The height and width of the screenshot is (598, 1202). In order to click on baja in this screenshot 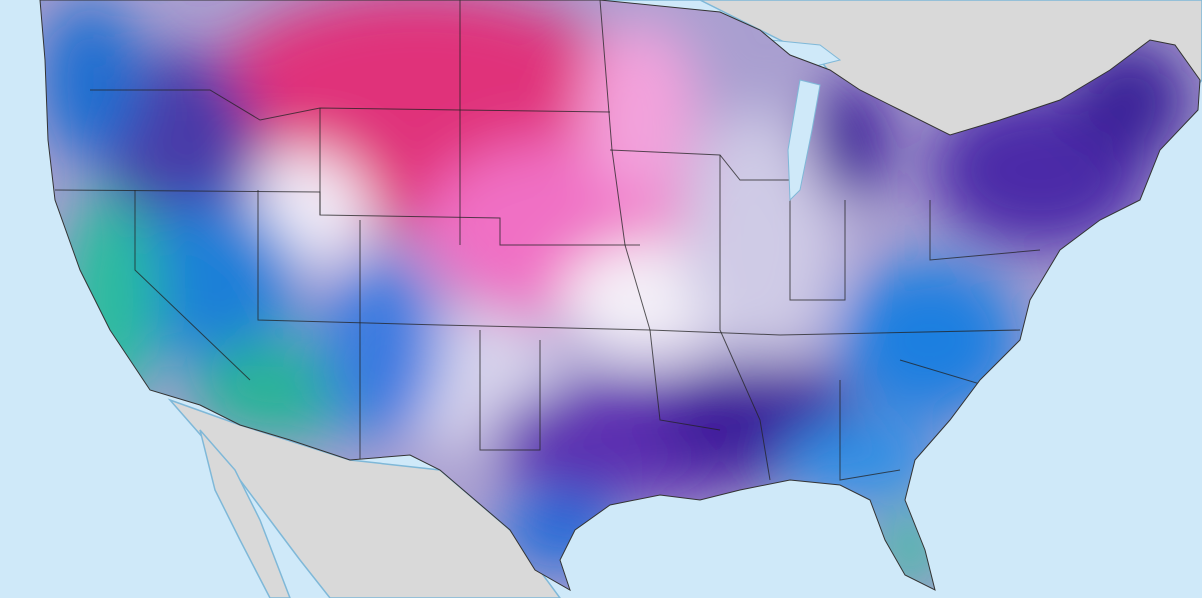, I will do `click(245, 513)`.